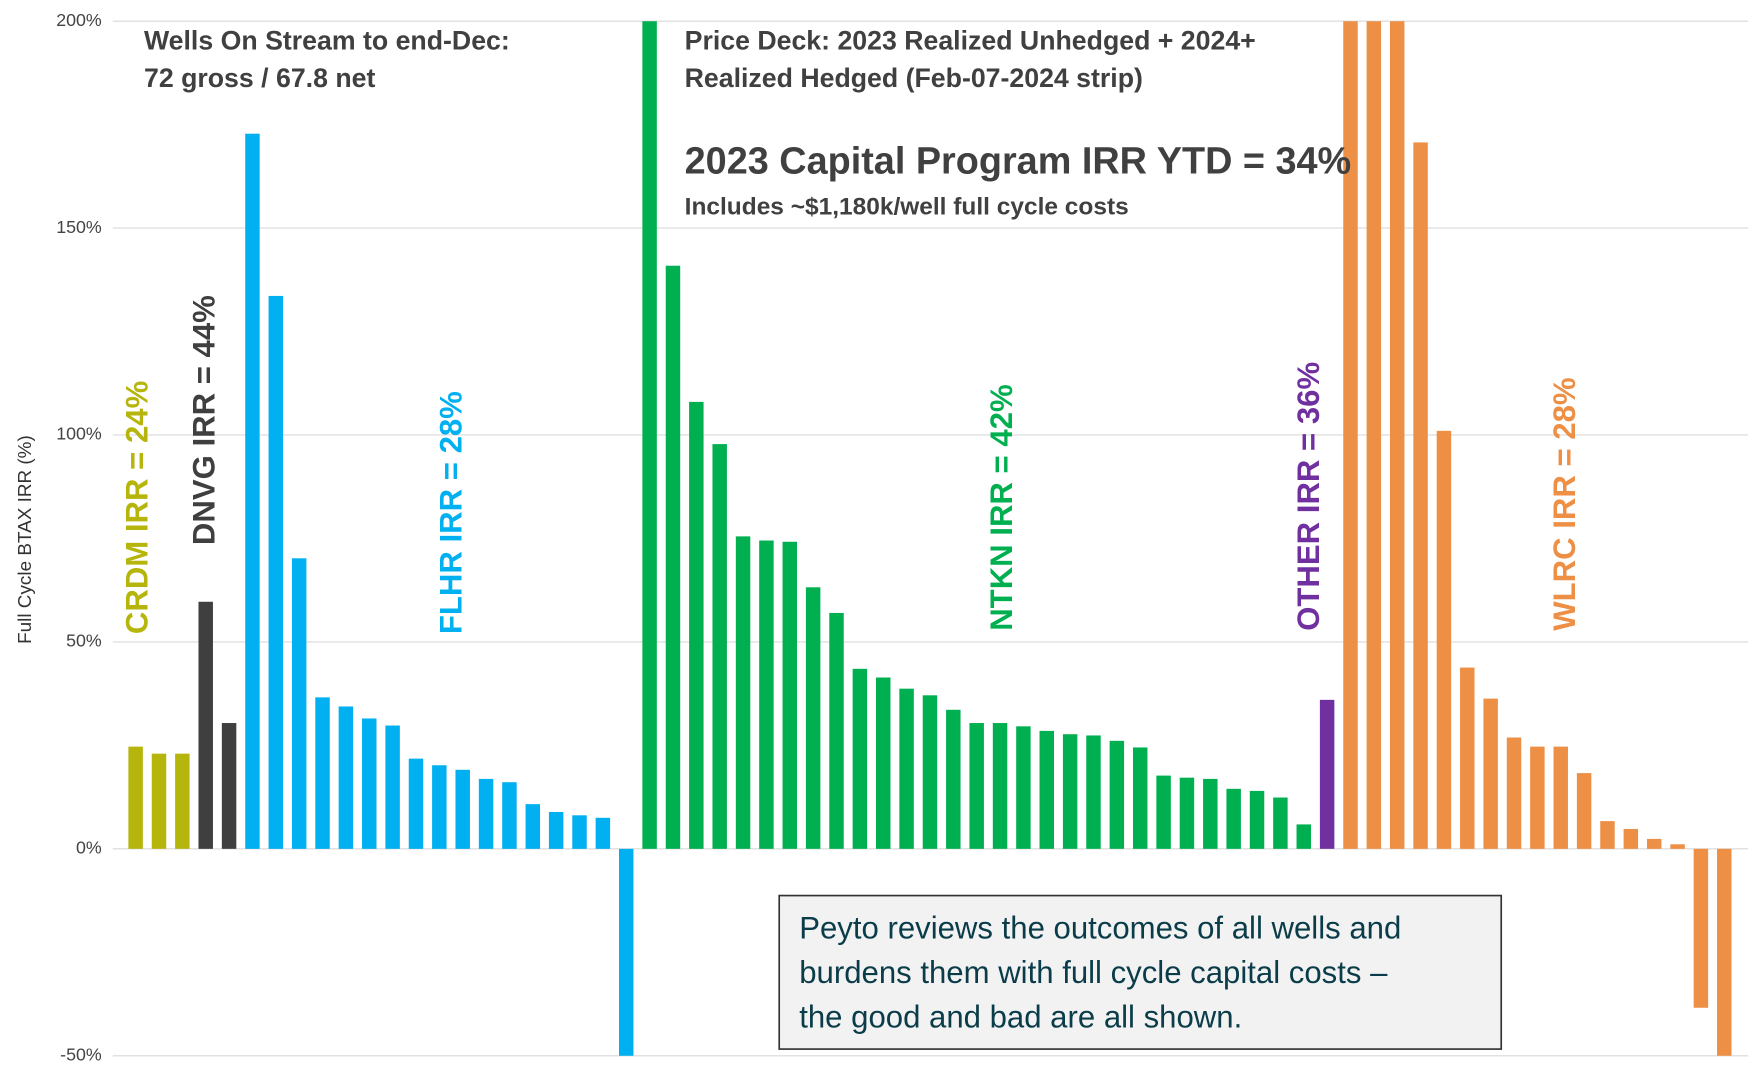  What do you see at coordinates (327, 40) in the screenshot?
I see `note: Wells On Stream to end-Dec:` at bounding box center [327, 40].